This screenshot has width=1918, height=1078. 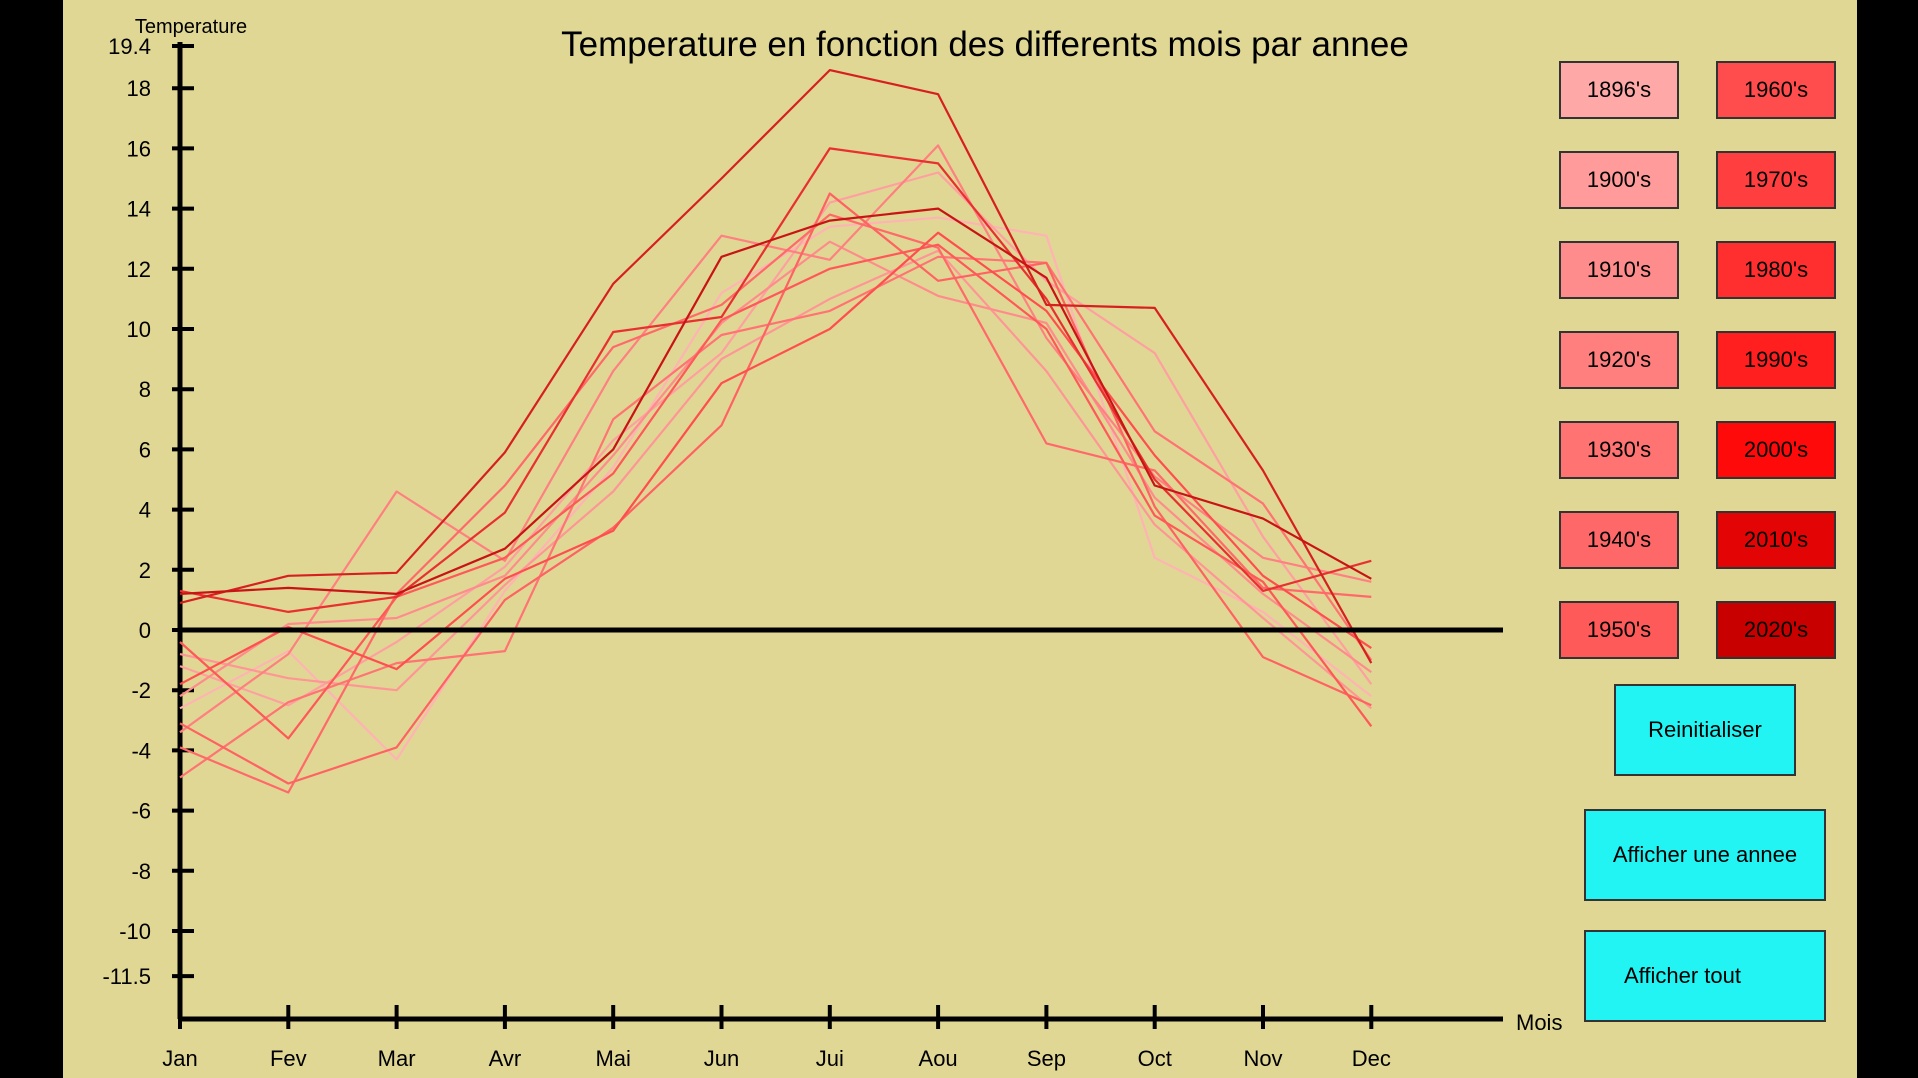 What do you see at coordinates (145, 449) in the screenshot?
I see `y-tick-label: 6` at bounding box center [145, 449].